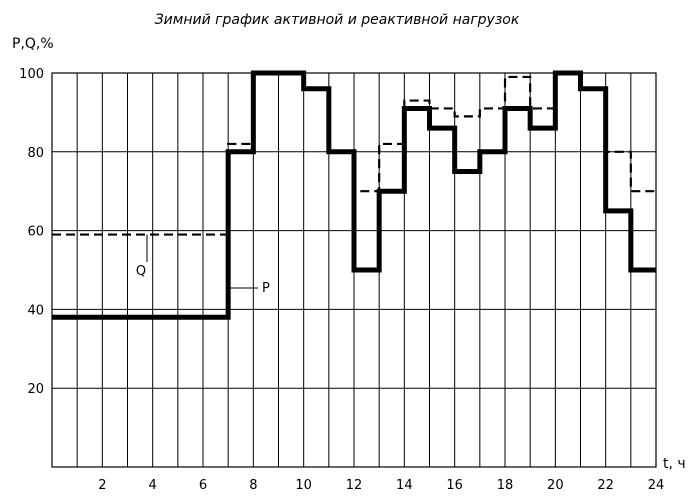 The width and height of the screenshot is (697, 501). What do you see at coordinates (35, 153) in the screenshot?
I see `y-tick-label: 80` at bounding box center [35, 153].